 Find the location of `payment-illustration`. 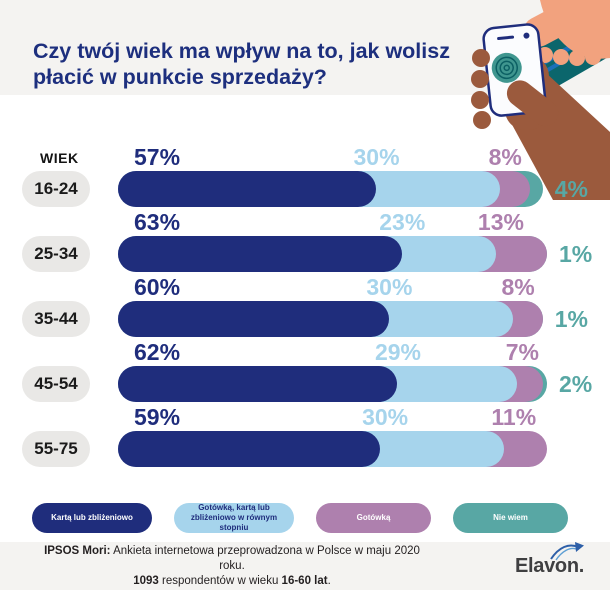

payment-illustration is located at coordinates (540, 100).